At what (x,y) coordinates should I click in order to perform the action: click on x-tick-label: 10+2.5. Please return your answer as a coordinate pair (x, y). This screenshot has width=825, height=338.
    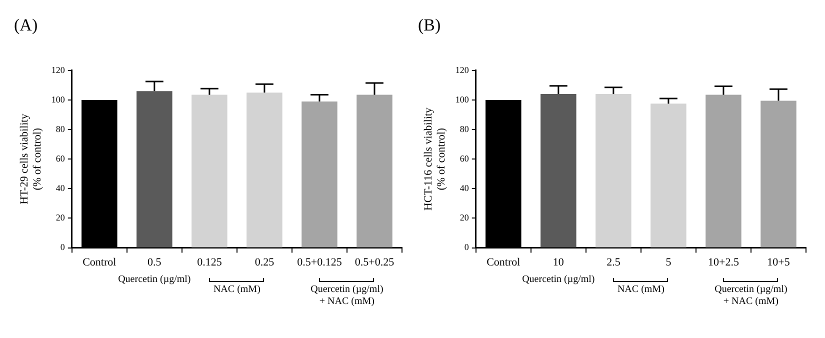
    Looking at the image, I should click on (724, 262).